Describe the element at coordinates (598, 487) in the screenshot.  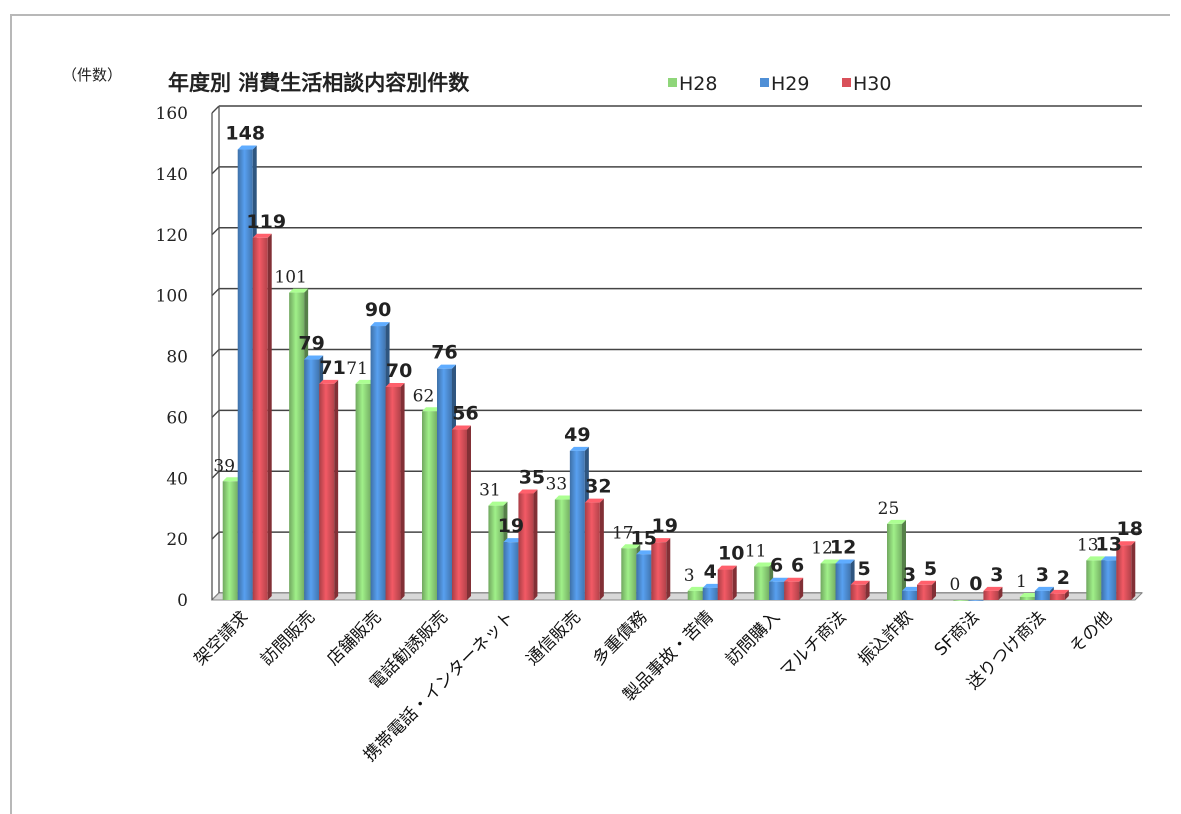
I see `data-label-h30: 32` at that location.